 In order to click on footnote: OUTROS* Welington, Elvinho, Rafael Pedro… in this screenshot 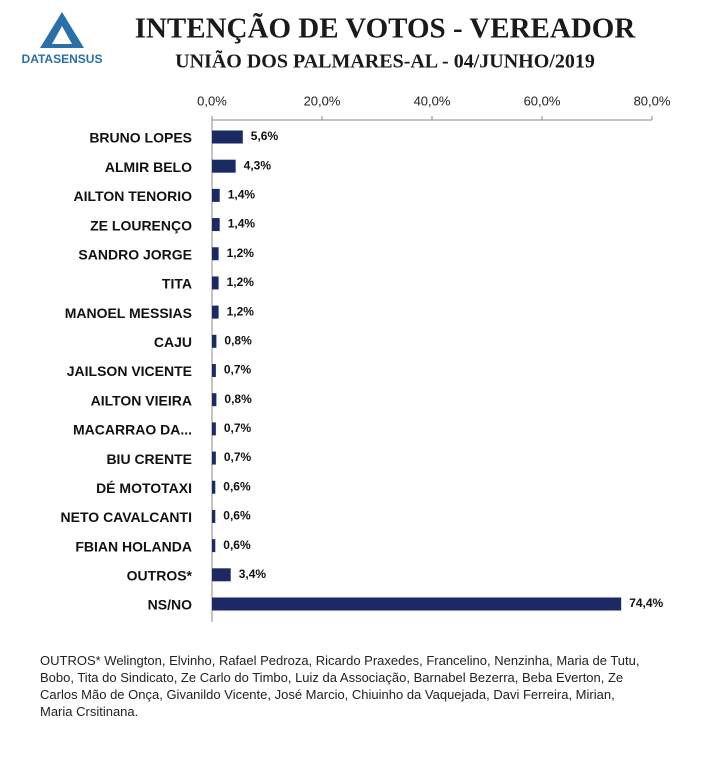, I will do `click(340, 686)`.